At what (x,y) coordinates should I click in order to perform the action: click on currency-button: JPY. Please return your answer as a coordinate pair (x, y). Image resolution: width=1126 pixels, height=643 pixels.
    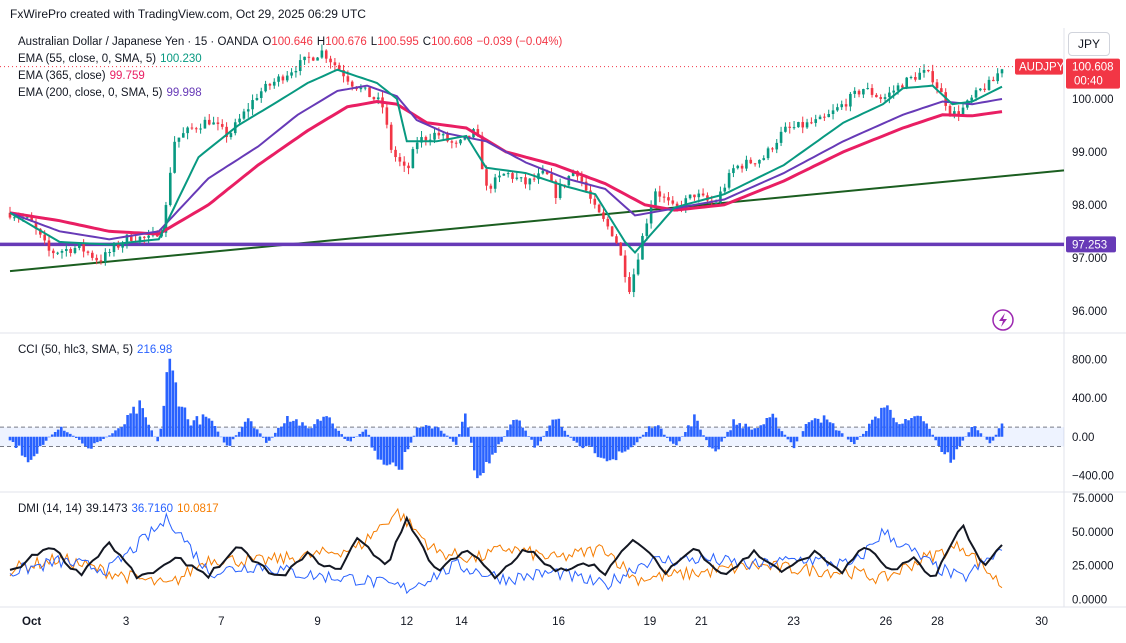
    Looking at the image, I should click on (1089, 44).